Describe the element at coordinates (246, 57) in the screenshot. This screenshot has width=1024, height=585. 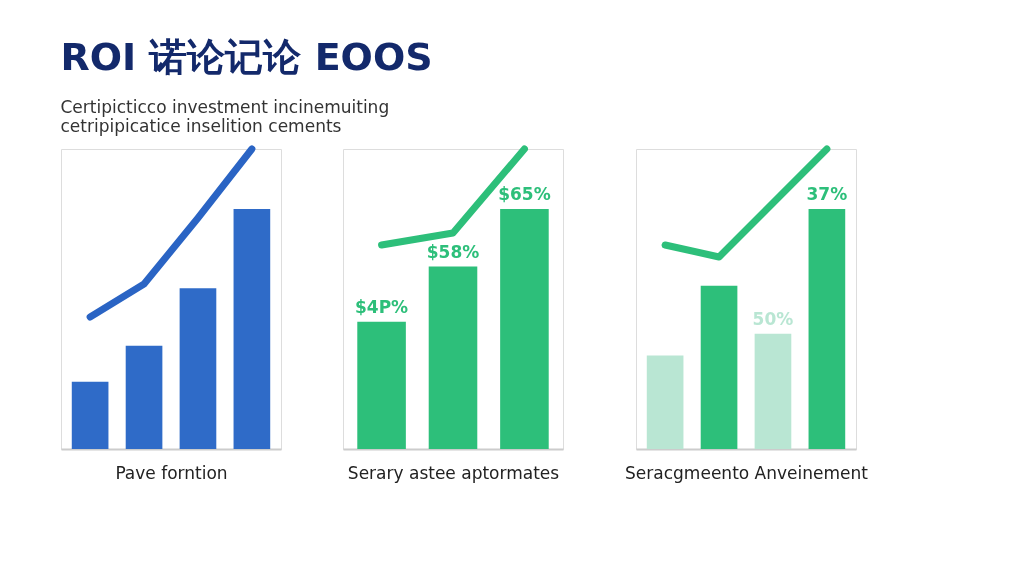
I see `chart-title: ROI 诺论记论 EOOS` at that location.